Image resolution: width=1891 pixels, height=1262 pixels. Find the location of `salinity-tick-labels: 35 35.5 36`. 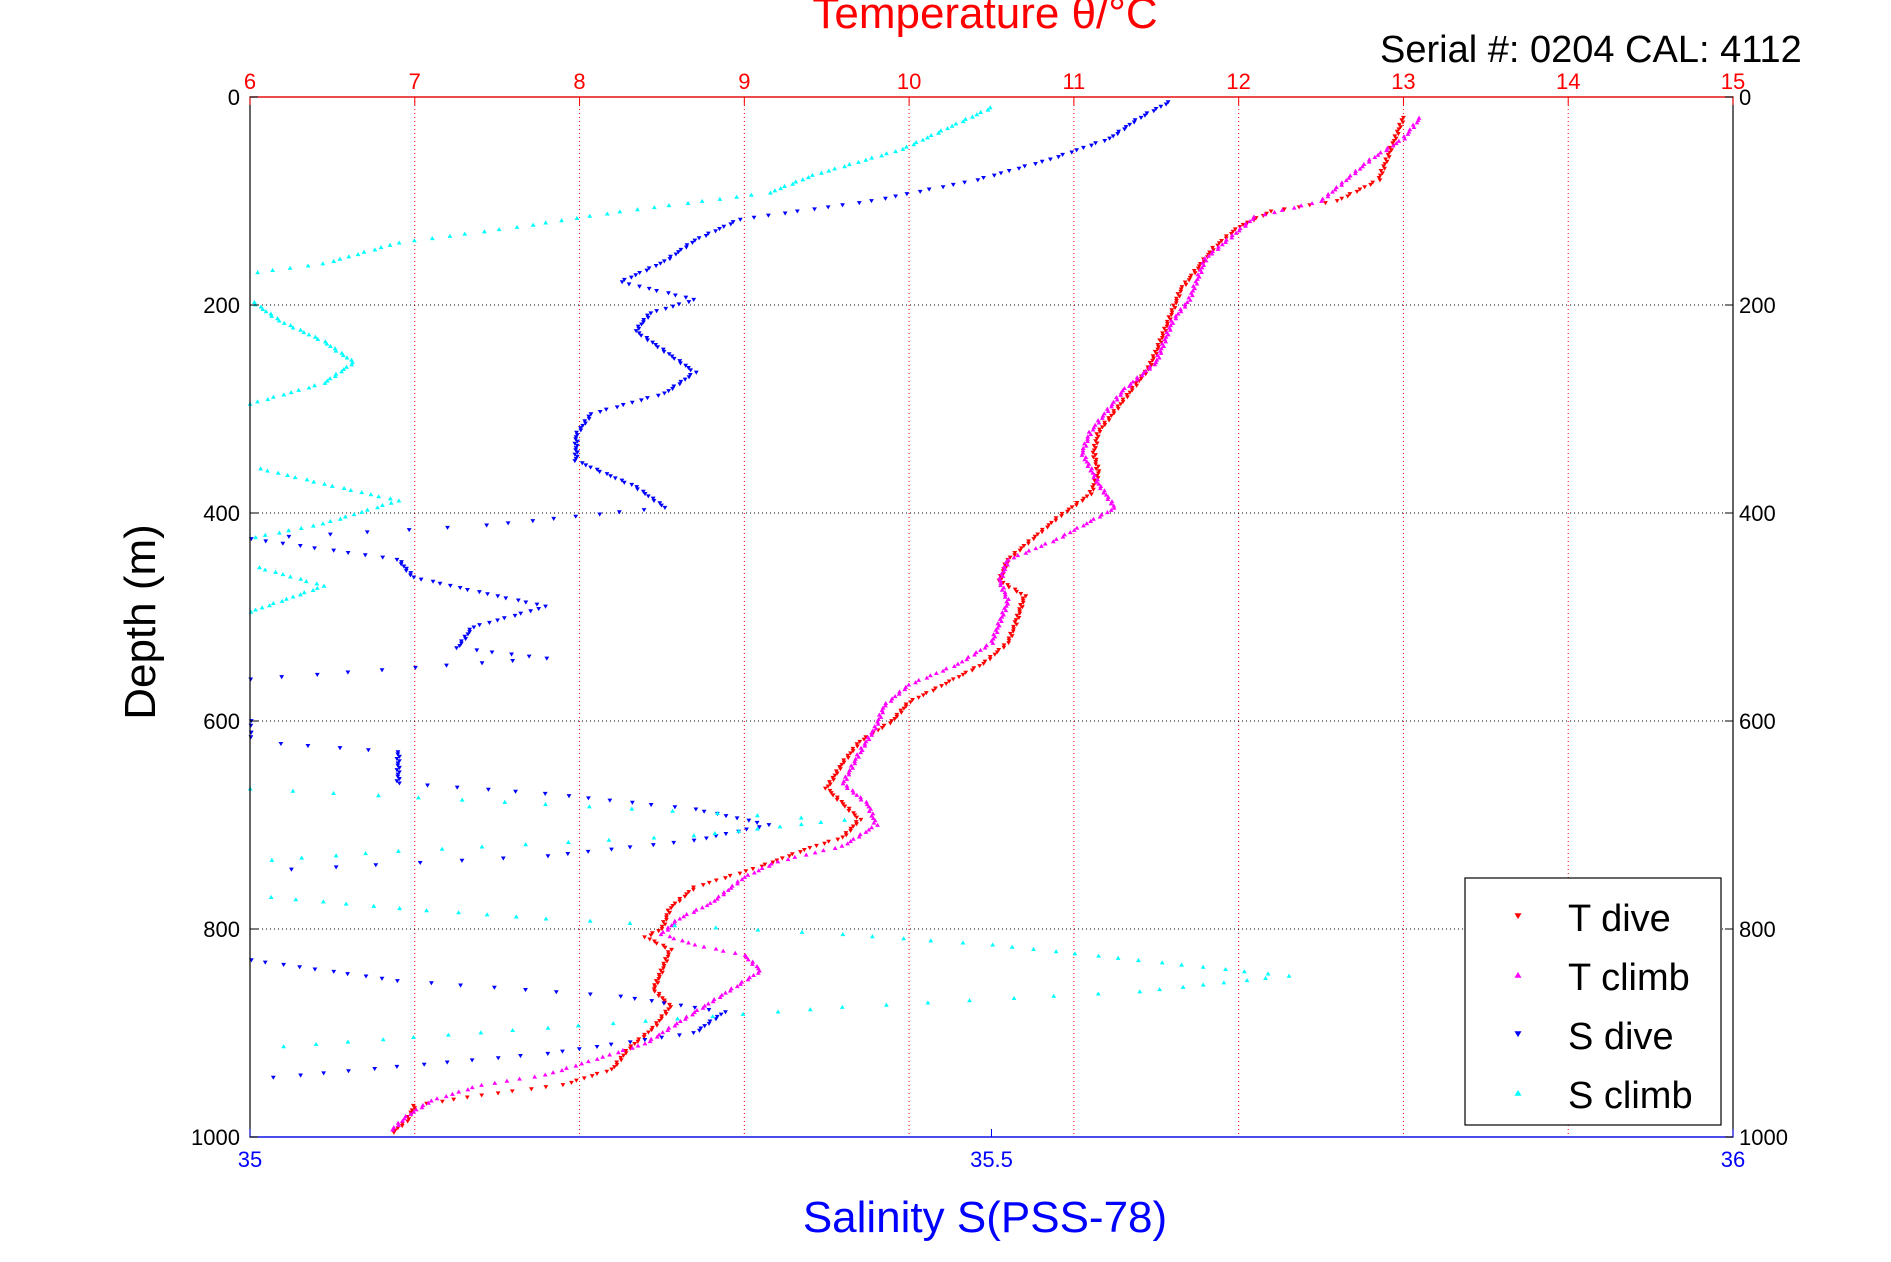

salinity-tick-labels: 35 35.5 36 is located at coordinates (991, 1150).